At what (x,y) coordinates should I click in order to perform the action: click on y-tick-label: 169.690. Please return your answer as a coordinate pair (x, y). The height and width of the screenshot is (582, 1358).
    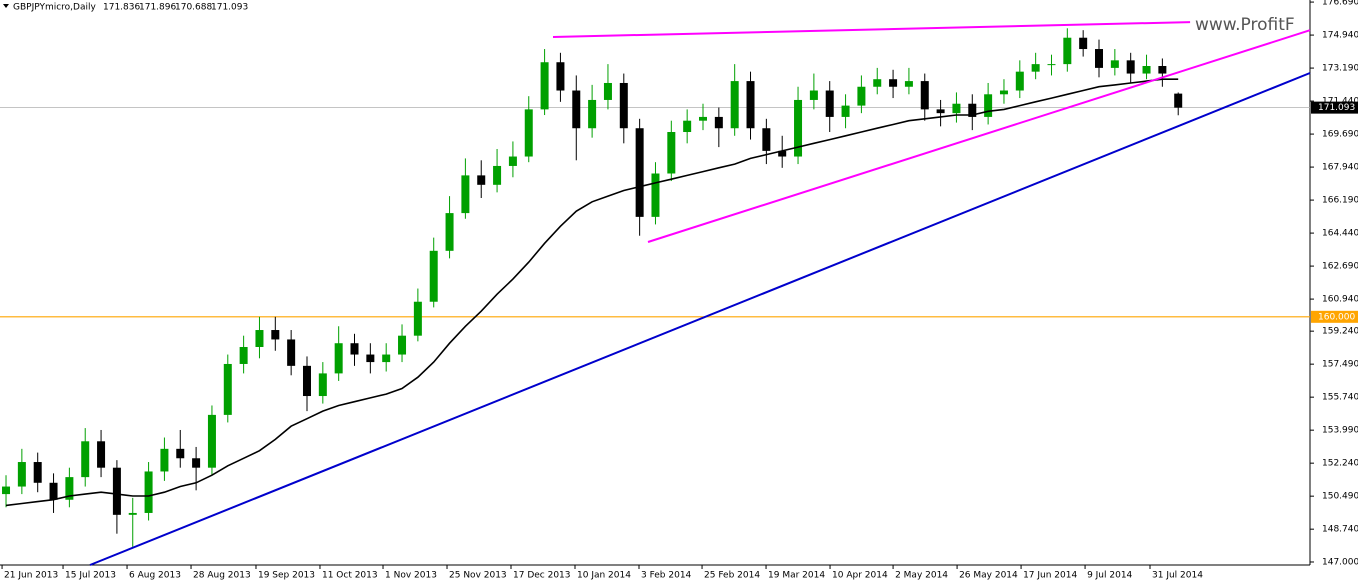
    Looking at the image, I should click on (1340, 135).